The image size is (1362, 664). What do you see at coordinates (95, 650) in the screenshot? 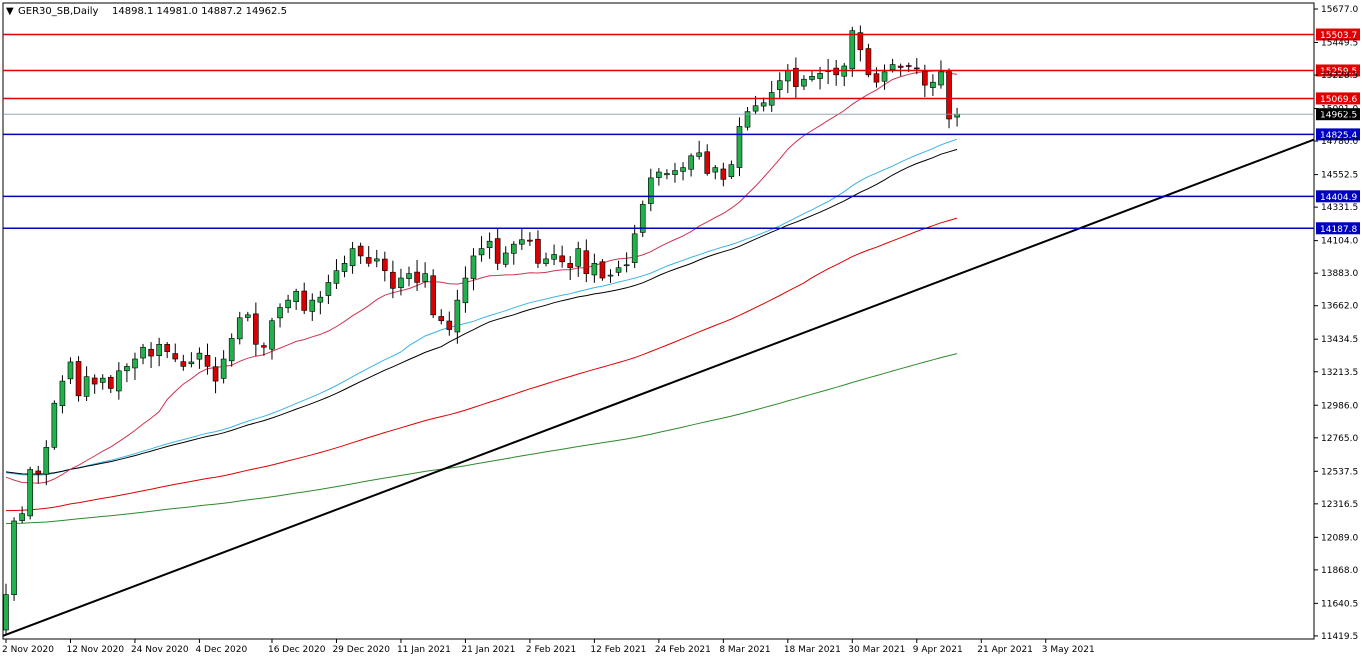
I see `x-tick-label: 12 Nov 2020` at bounding box center [95, 650].